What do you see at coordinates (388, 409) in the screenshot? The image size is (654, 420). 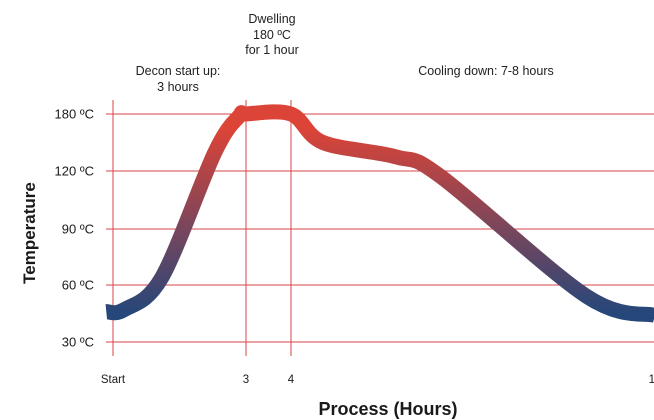 I see `x-axis-title: Process (Hours)` at bounding box center [388, 409].